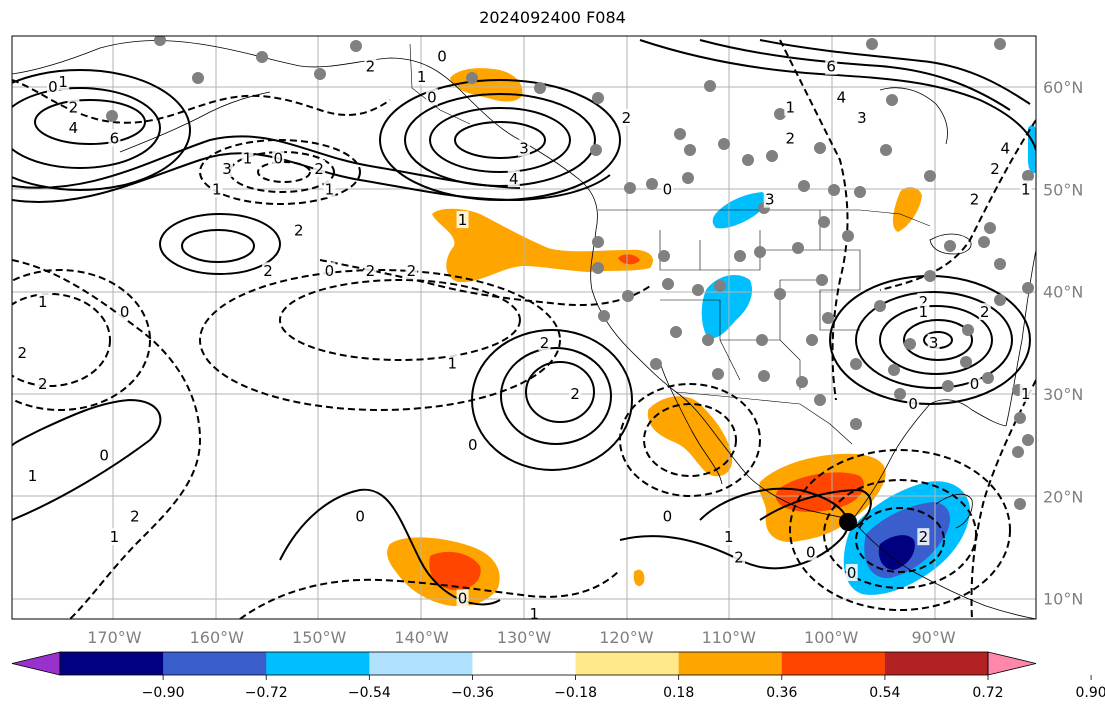 The height and width of the screenshot is (712, 1105). I want to click on lat-tick-label: 50°N, so click(1063, 189).